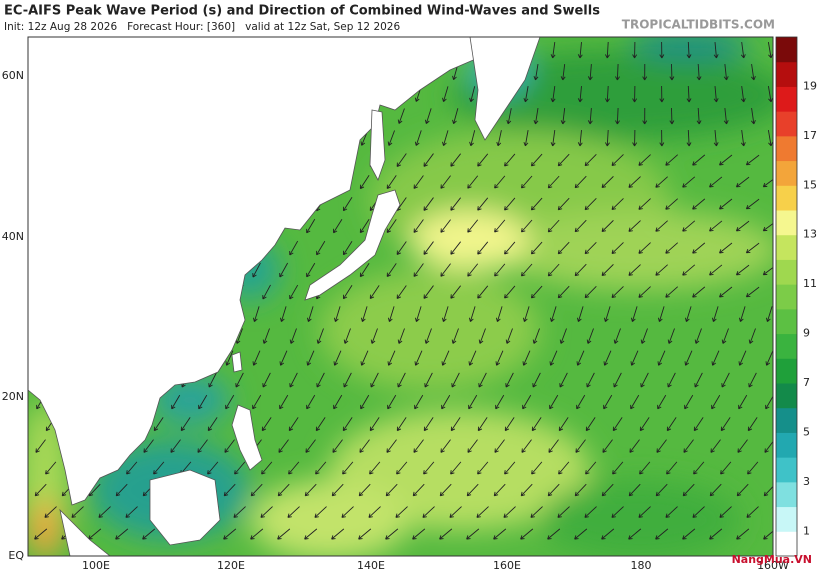 This screenshot has width=819, height=573. I want to click on land-philippines, so click(247, 437).